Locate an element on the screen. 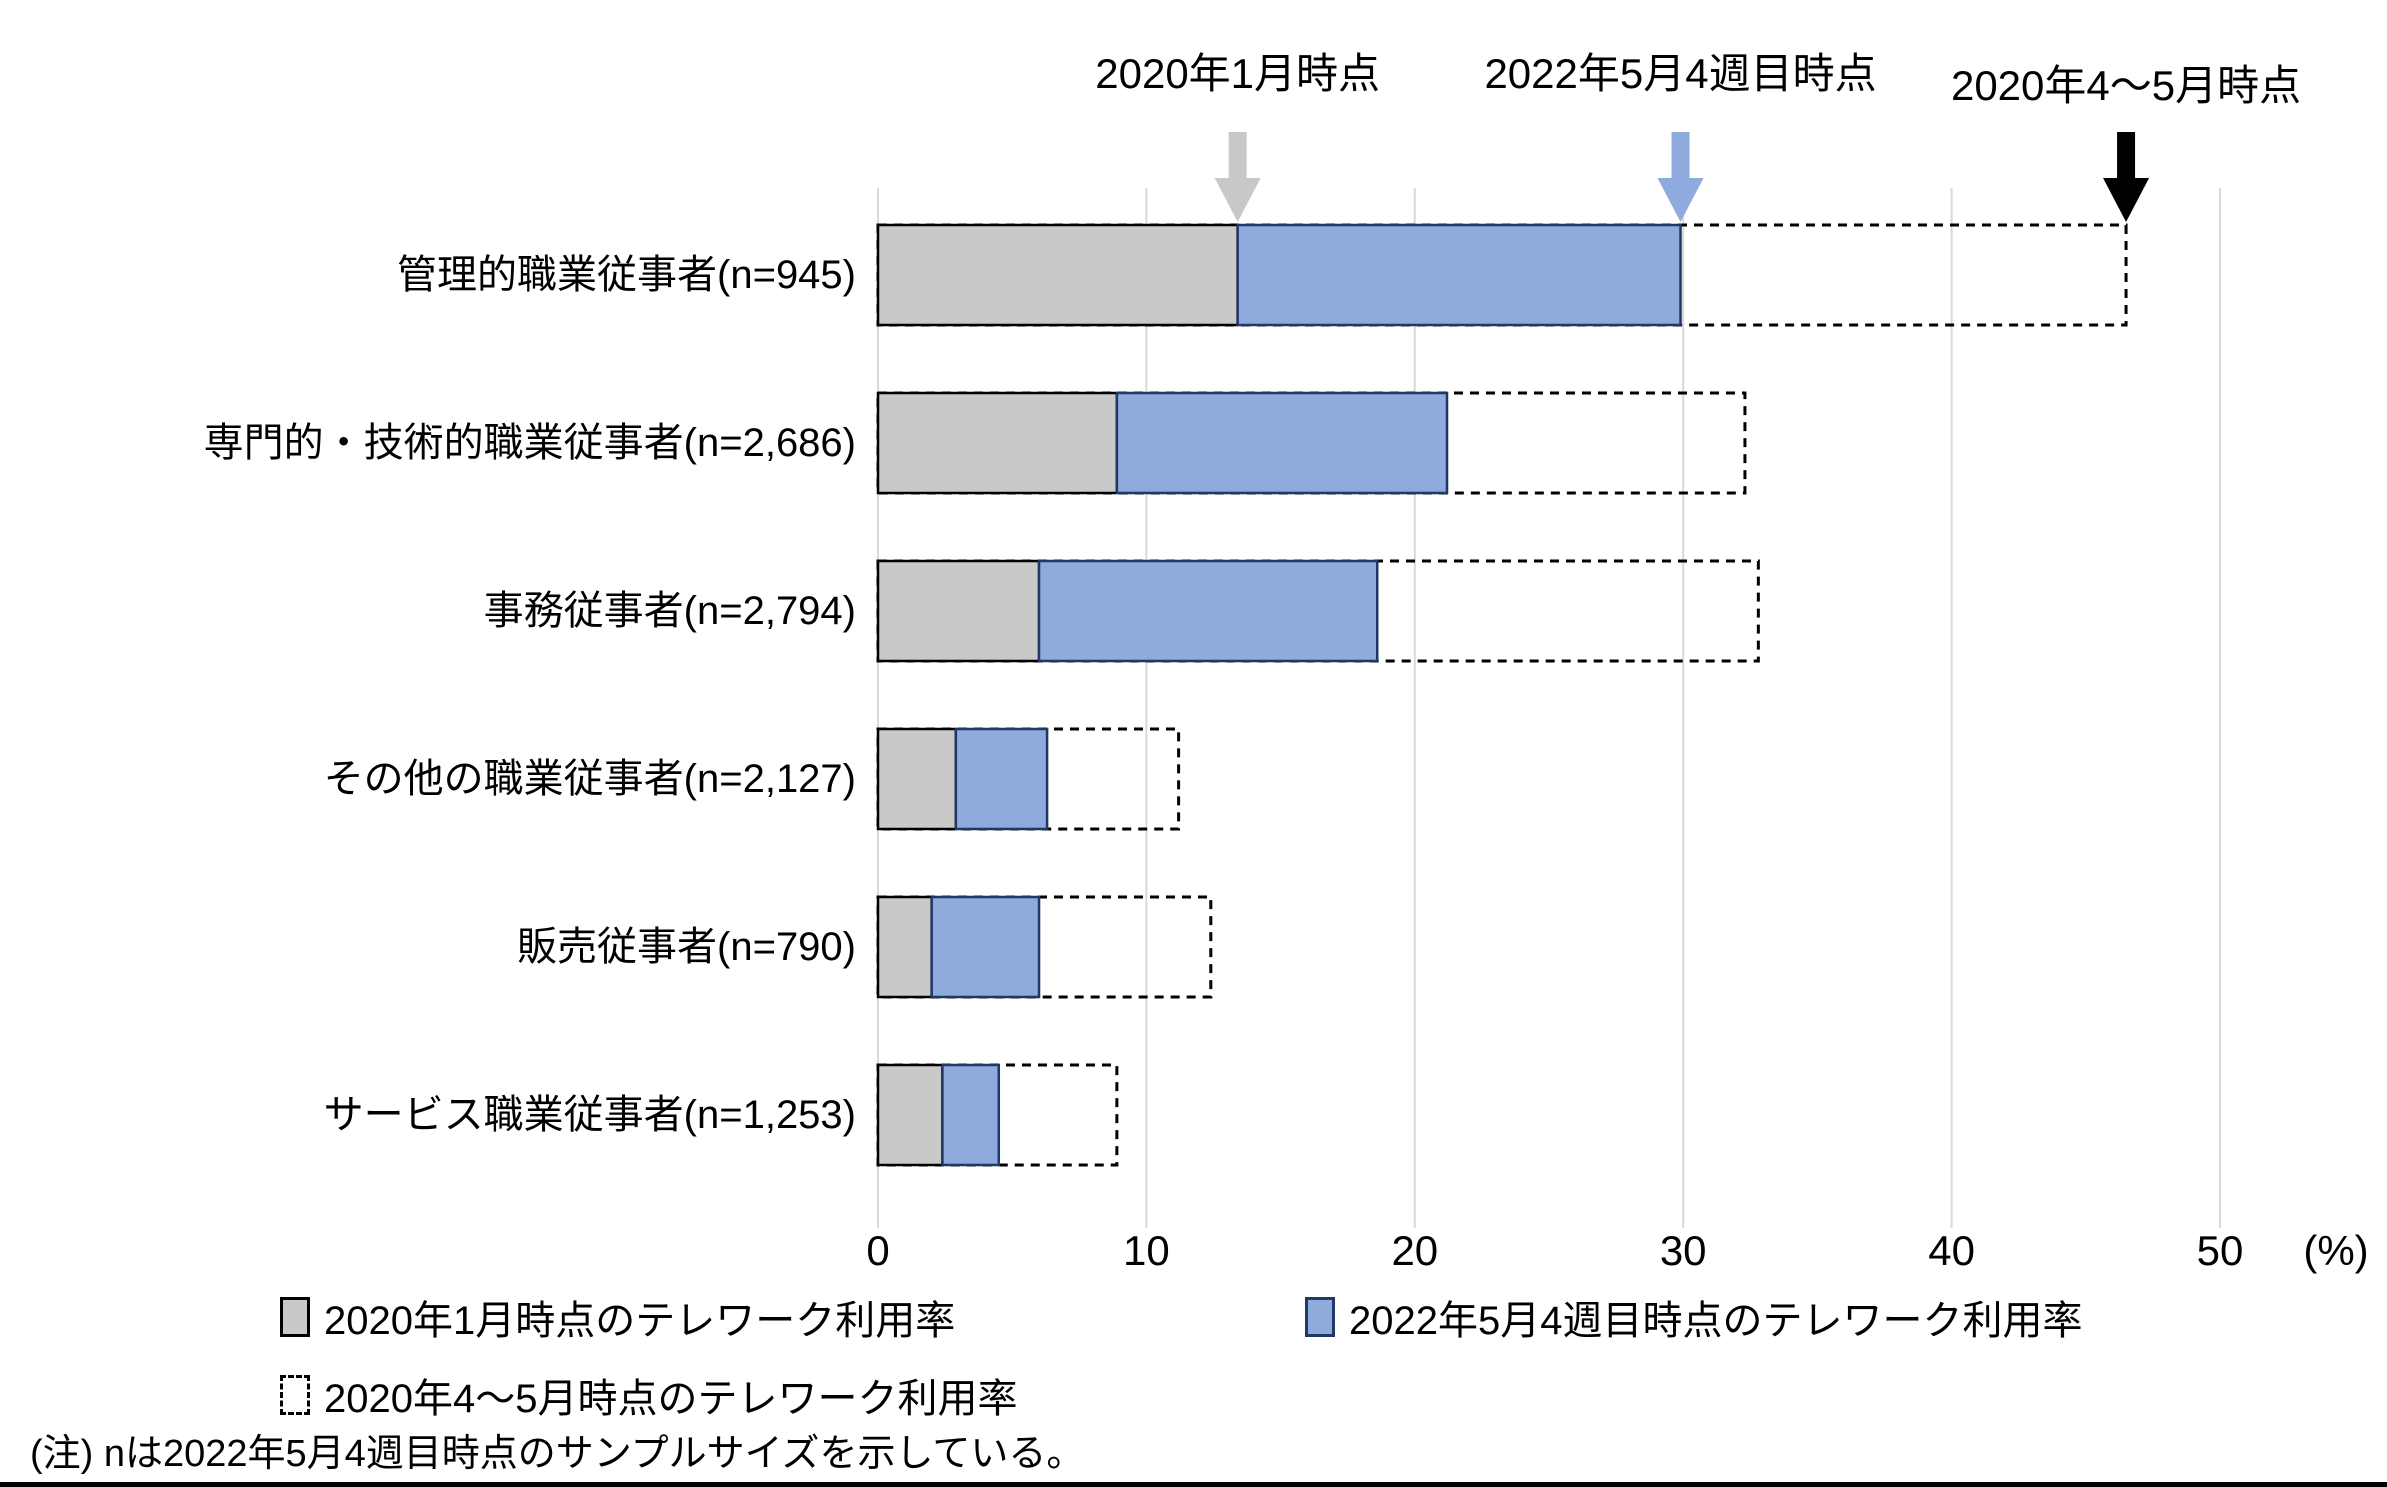  category-label: 管理的職業従事者(n=945) is located at coordinates (626, 275).